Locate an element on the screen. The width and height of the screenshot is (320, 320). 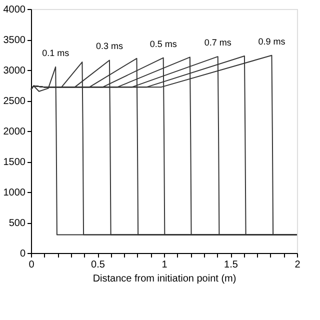
x-tick-label: 1.5 is located at coordinates (231, 265).